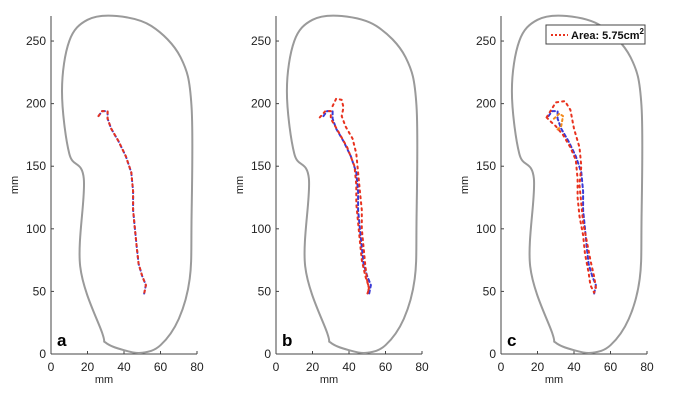 The width and height of the screenshot is (689, 406). Describe the element at coordinates (511, 340) in the screenshot. I see `panel-letter: c` at that location.